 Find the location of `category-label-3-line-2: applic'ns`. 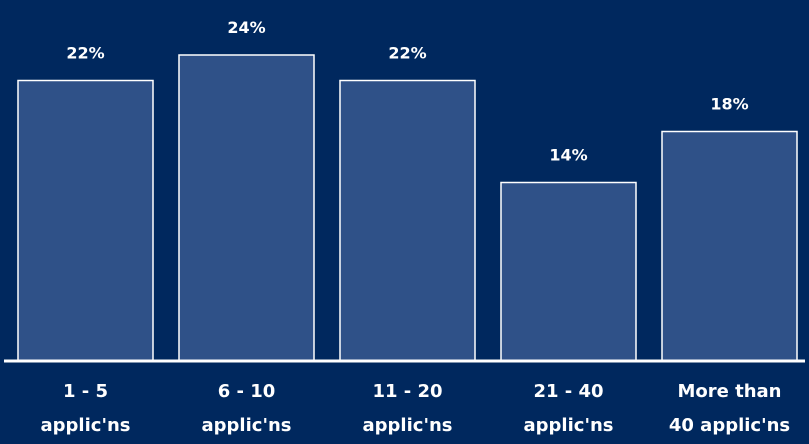

category-label-3-line-2: applic'ns is located at coordinates (408, 425).